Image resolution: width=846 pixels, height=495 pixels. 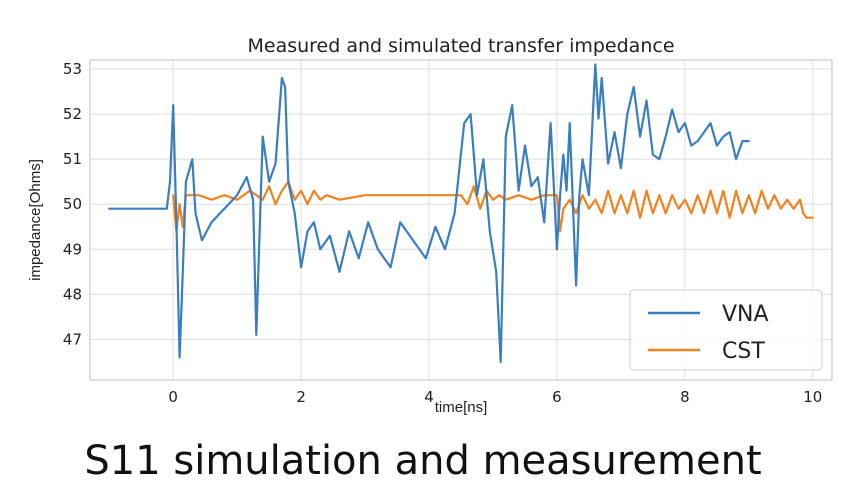 I want to click on x-axis-label: time[ns], so click(x=461, y=407).